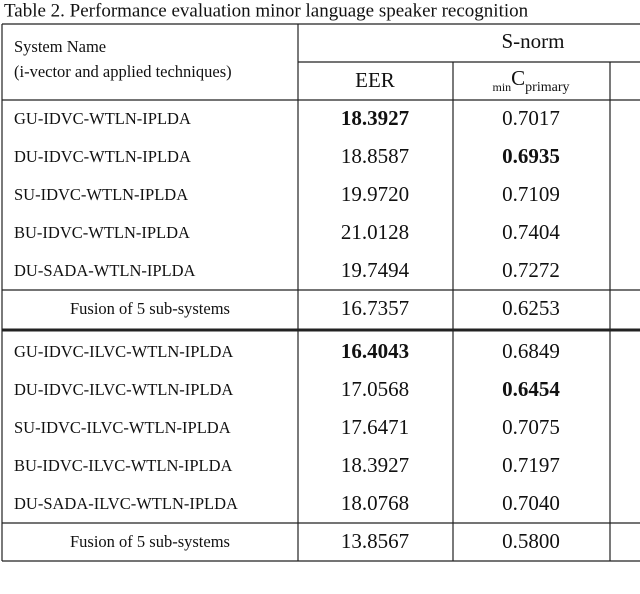 The image size is (640, 594). What do you see at coordinates (531, 503) in the screenshot?
I see `minc-value: 0.7040` at bounding box center [531, 503].